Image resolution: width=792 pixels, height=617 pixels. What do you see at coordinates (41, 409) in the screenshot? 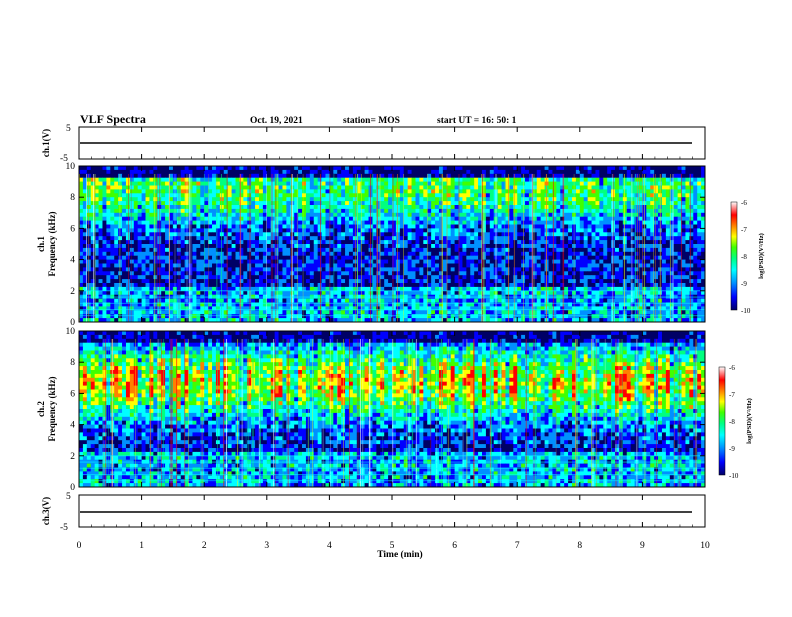
I see `ch2-spec-ylabel-top: ch.2` at bounding box center [41, 409].